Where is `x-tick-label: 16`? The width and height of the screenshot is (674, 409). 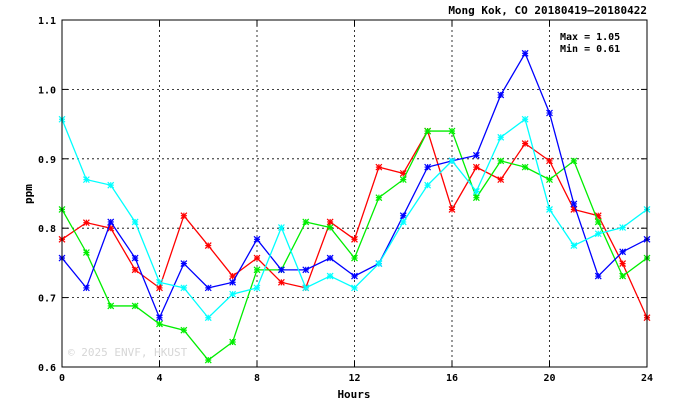 x-tick-label: 16 is located at coordinates (452, 378).